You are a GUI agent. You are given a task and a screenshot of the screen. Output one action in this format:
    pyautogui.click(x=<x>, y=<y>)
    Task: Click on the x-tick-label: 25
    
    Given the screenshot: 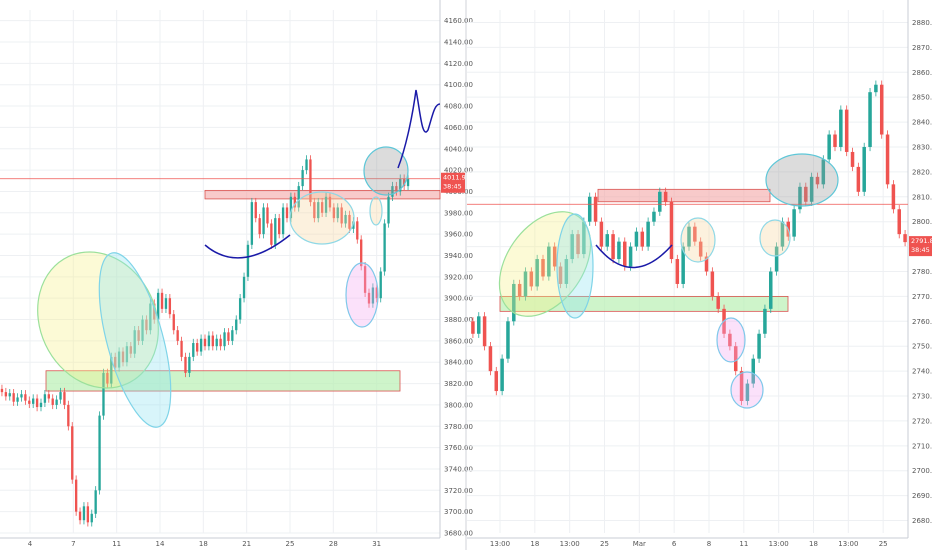 What is the action you would take?
    pyautogui.click(x=290, y=544)
    